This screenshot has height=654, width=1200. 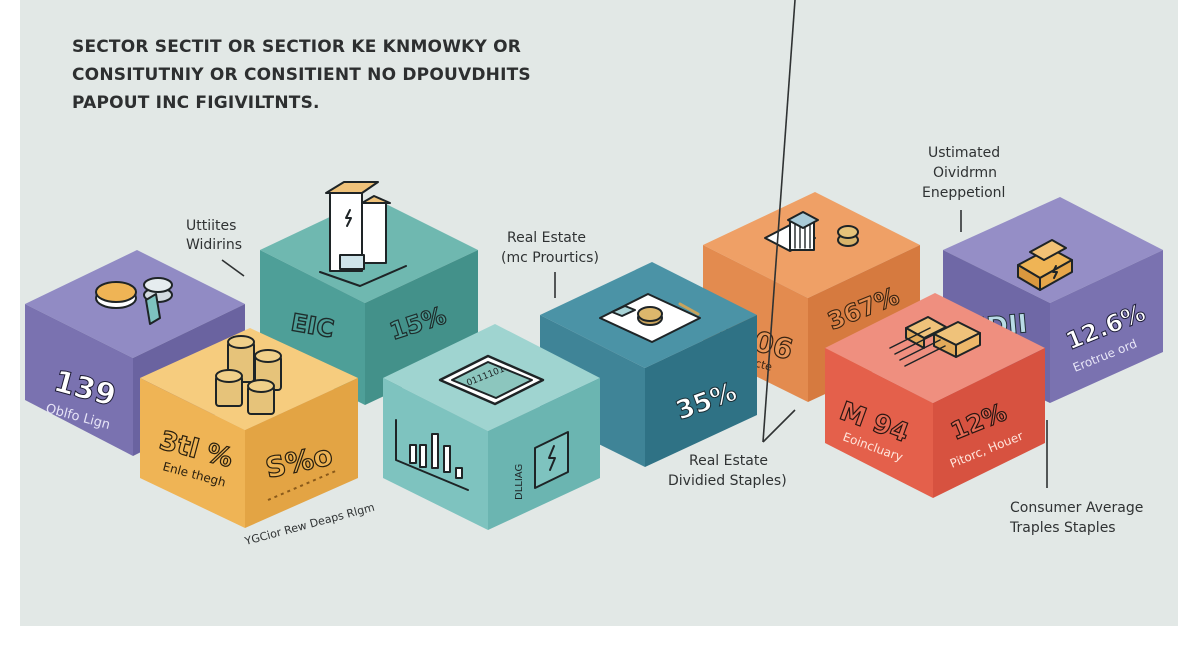 What do you see at coordinates (727, 481) in the screenshot?
I see `svg-text: Dividied Staples)` at bounding box center [727, 481].